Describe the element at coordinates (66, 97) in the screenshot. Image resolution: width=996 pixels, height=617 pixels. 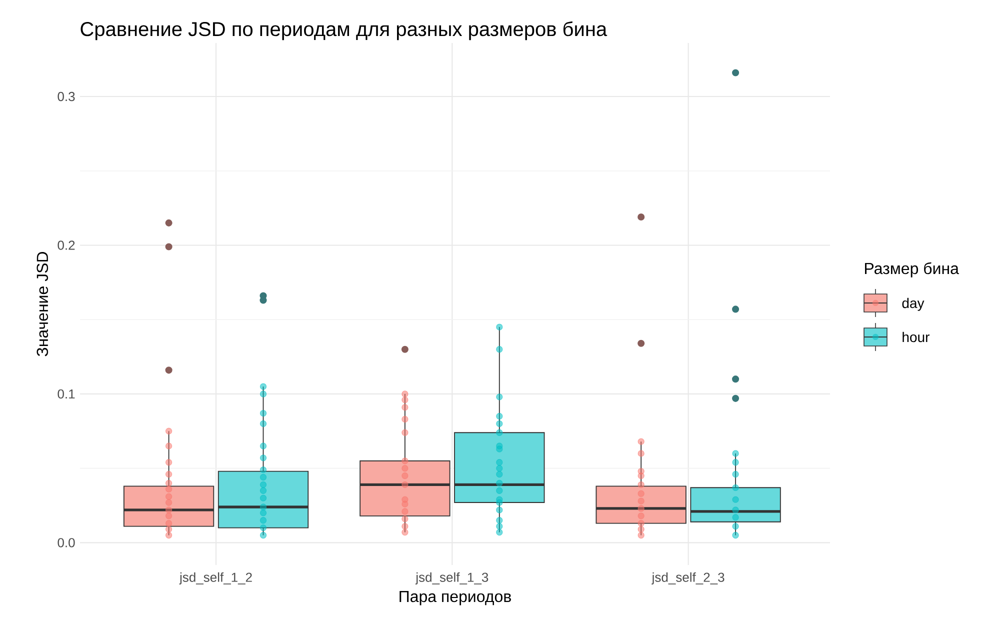
I see `y-tick-label: 0.3` at that location.